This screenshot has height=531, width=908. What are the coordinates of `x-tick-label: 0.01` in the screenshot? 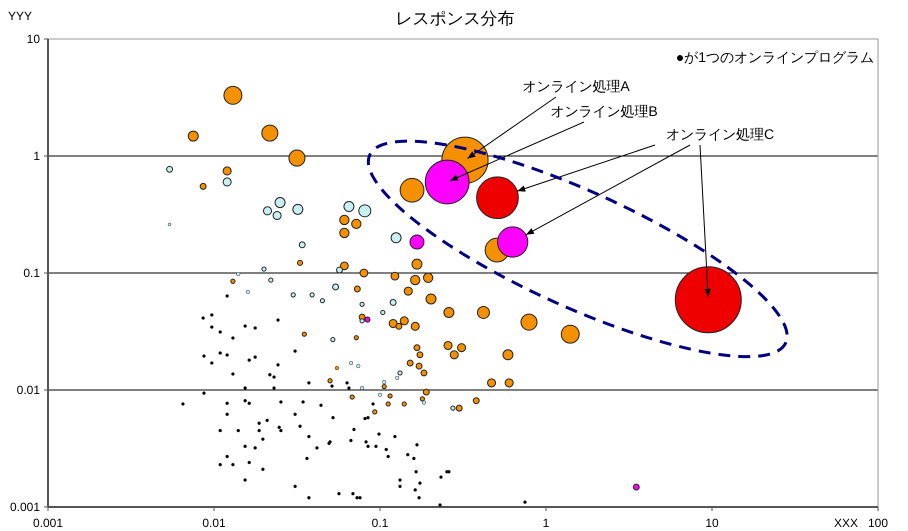 It's located at (214, 523).